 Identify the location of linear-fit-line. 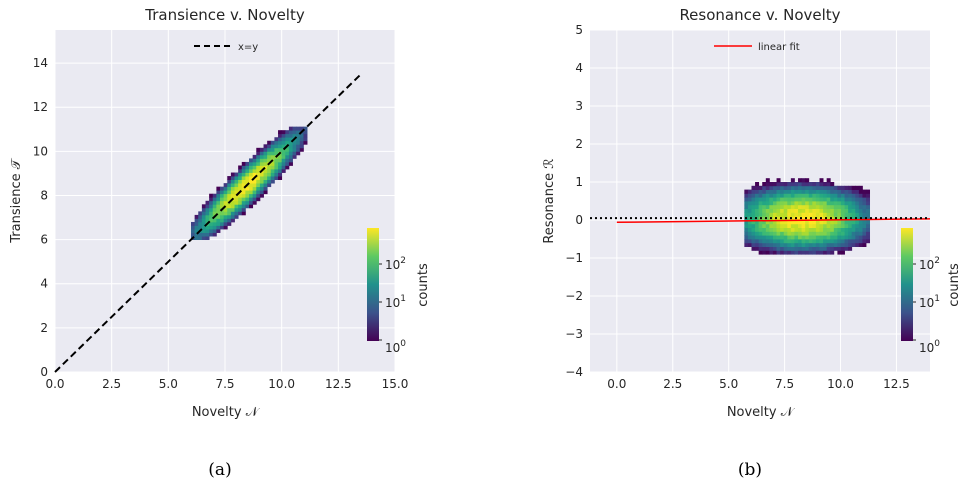
(773, 221).